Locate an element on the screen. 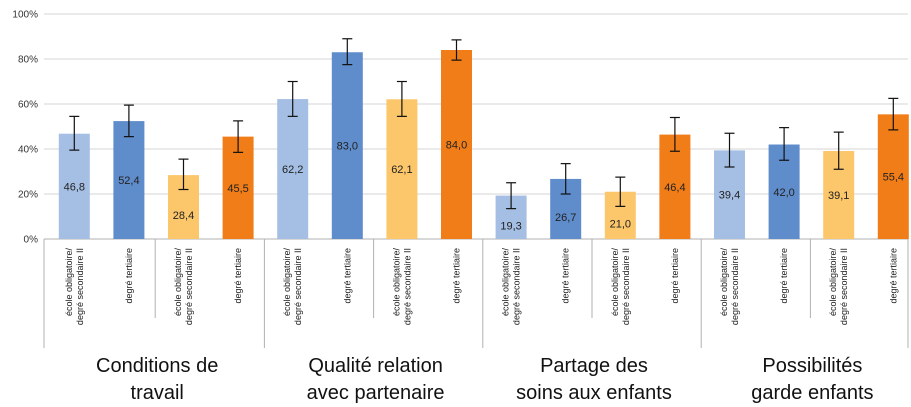 Image resolution: width=911 pixels, height=407 pixels. data-label: 46,8 is located at coordinates (74, 187).